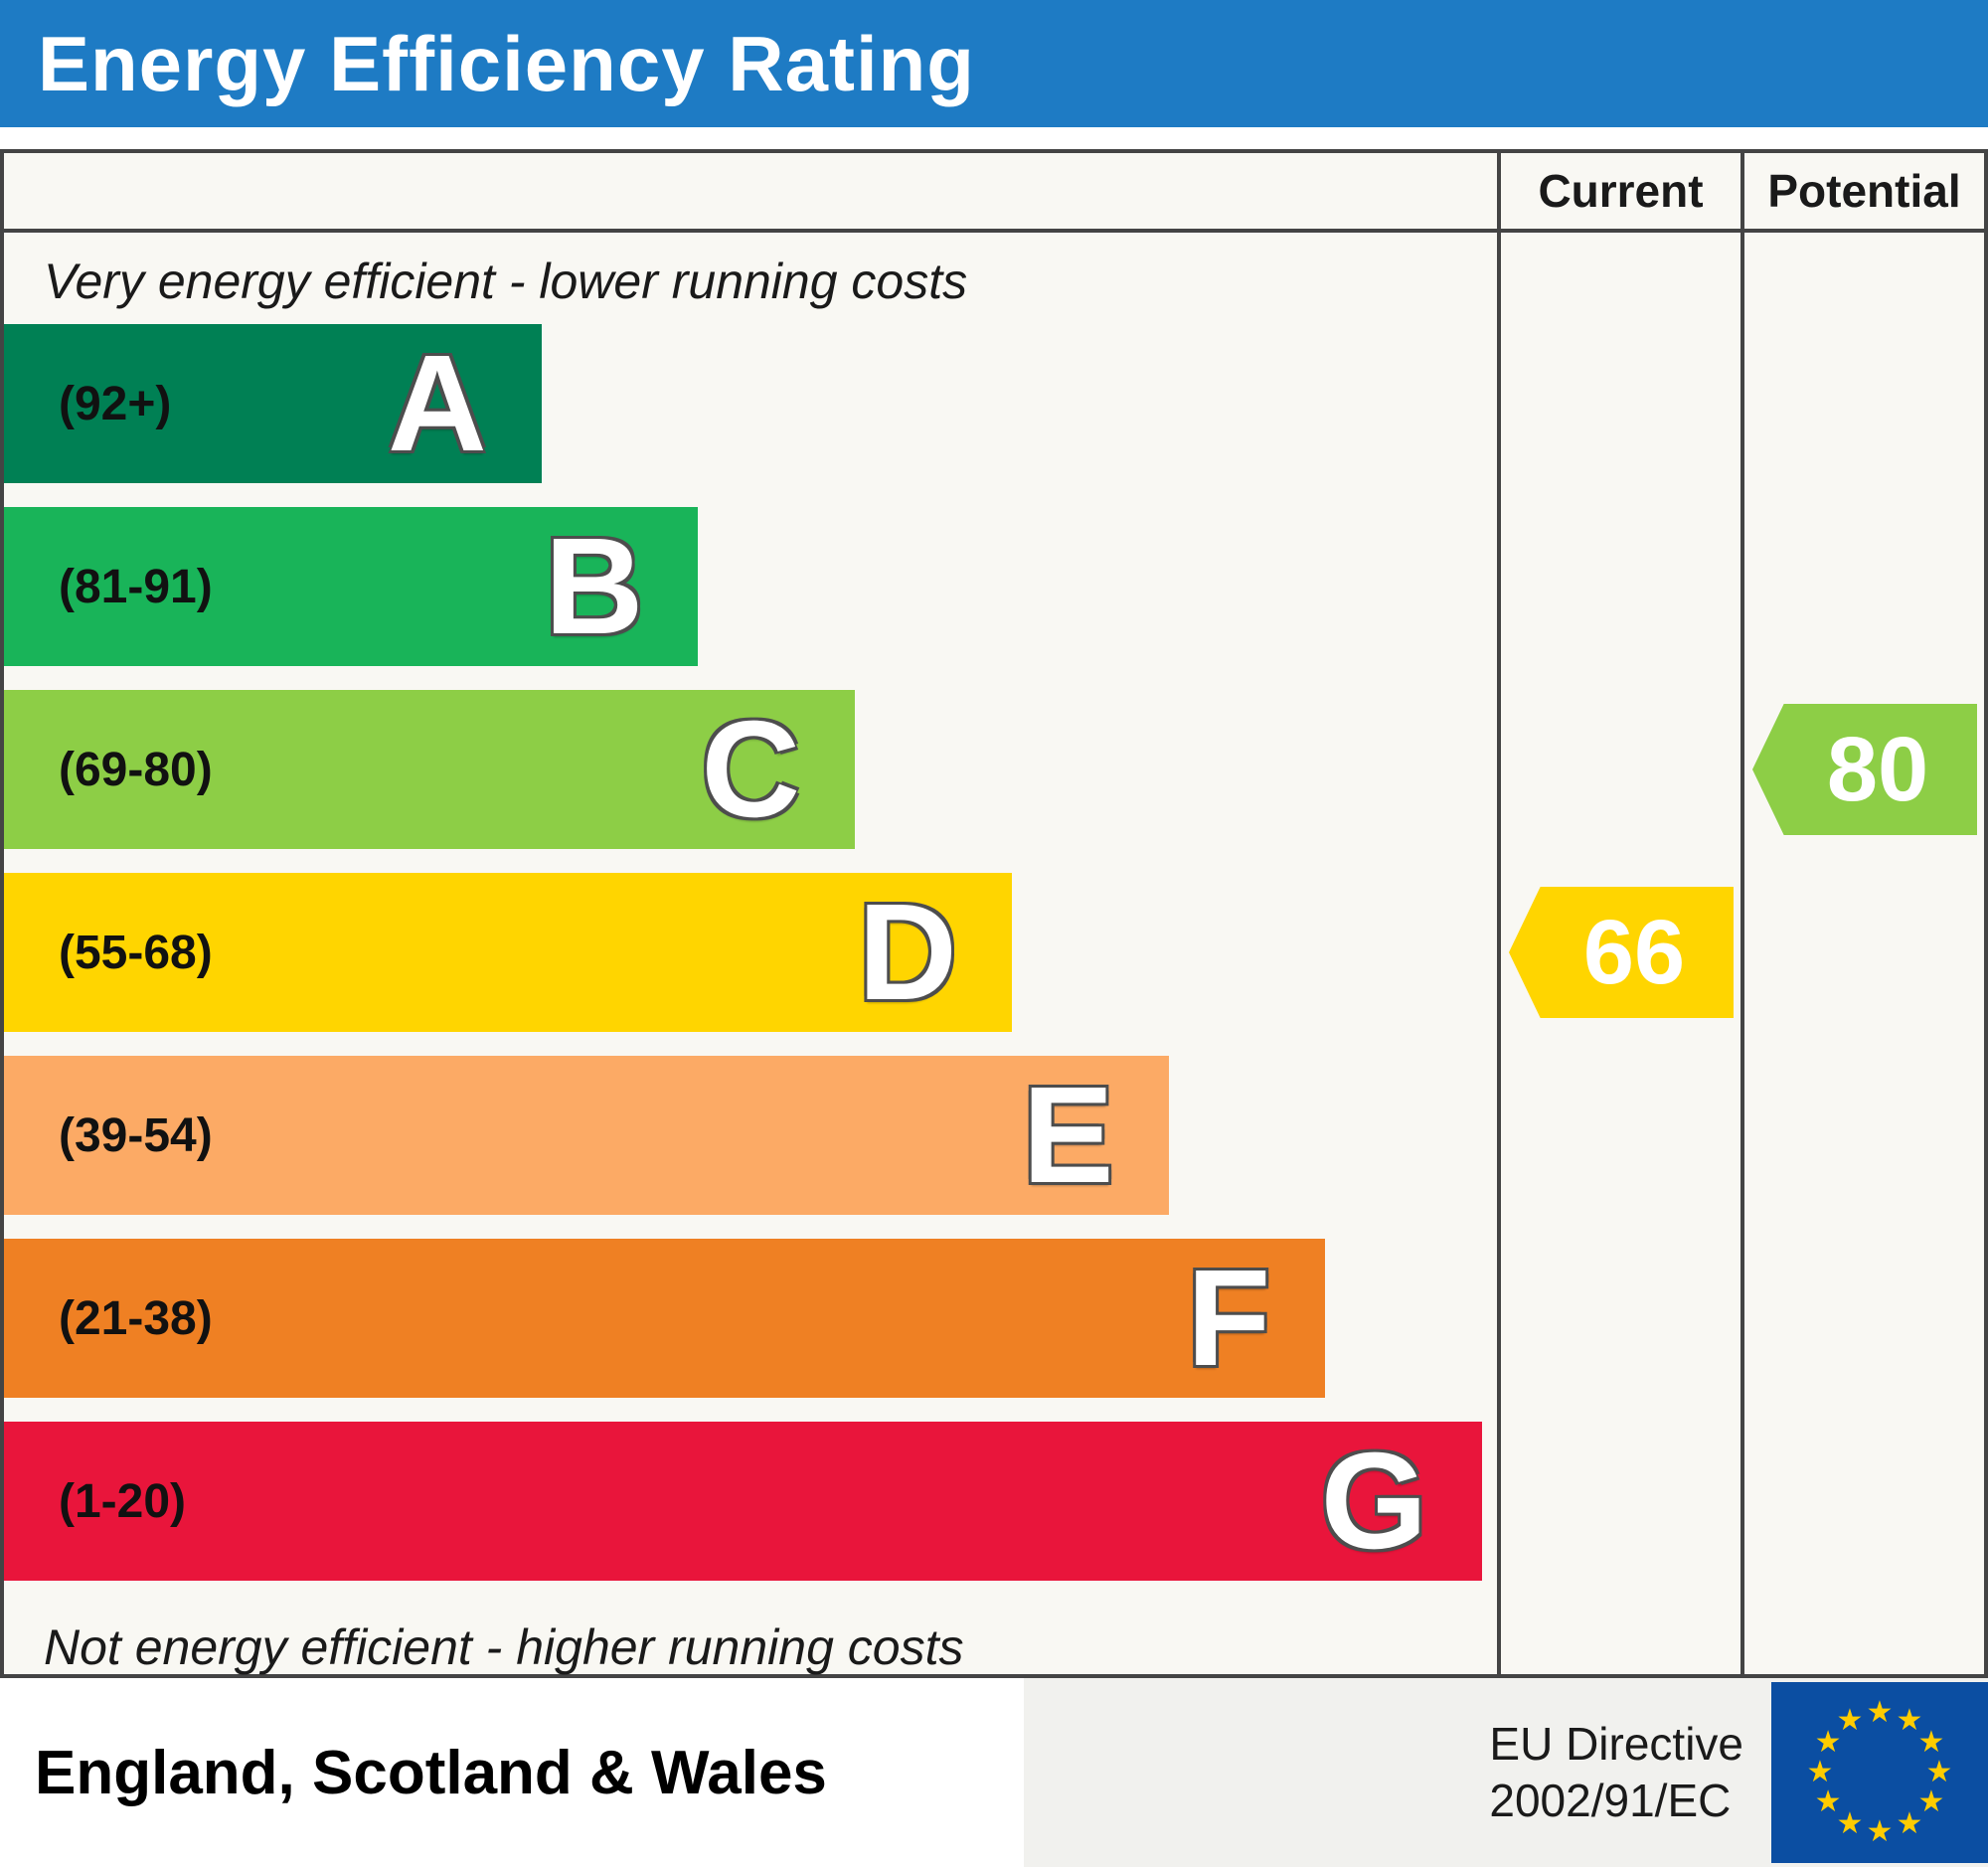  What do you see at coordinates (136, 1318) in the screenshot?
I see `band-range-label: (21-38)` at bounding box center [136, 1318].